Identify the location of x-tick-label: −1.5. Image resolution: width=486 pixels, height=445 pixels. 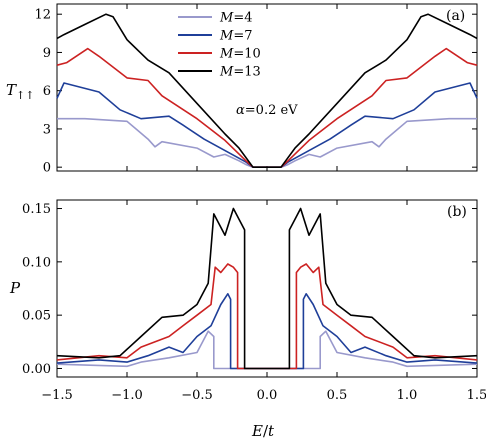
(57, 395).